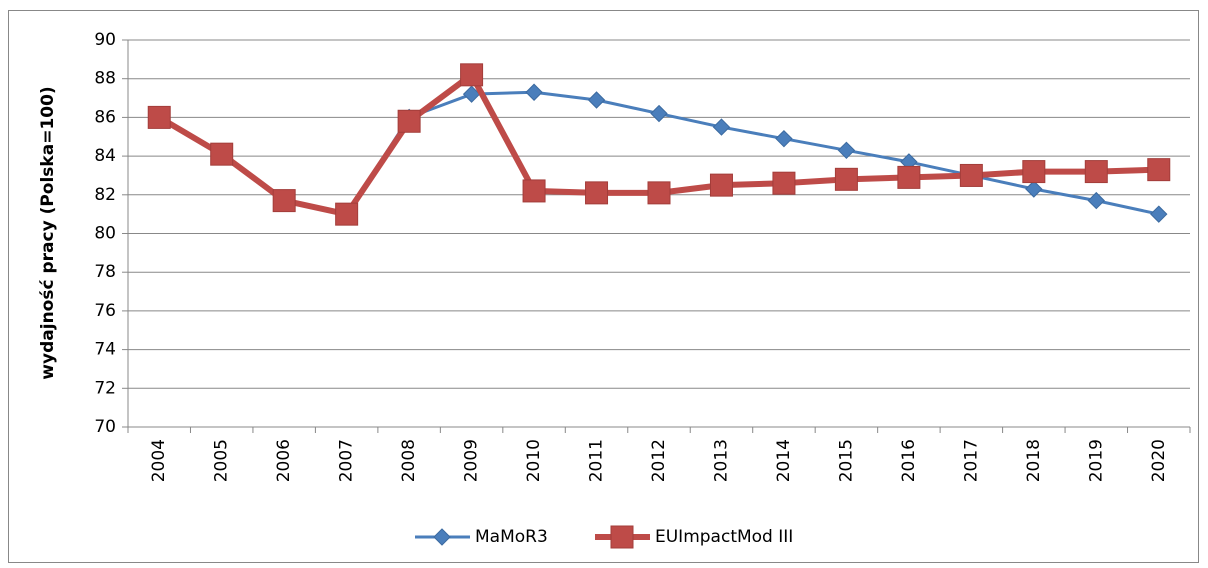 The image size is (1208, 568). What do you see at coordinates (159, 460) in the screenshot?
I see `x-tick-label: 2004` at bounding box center [159, 460].